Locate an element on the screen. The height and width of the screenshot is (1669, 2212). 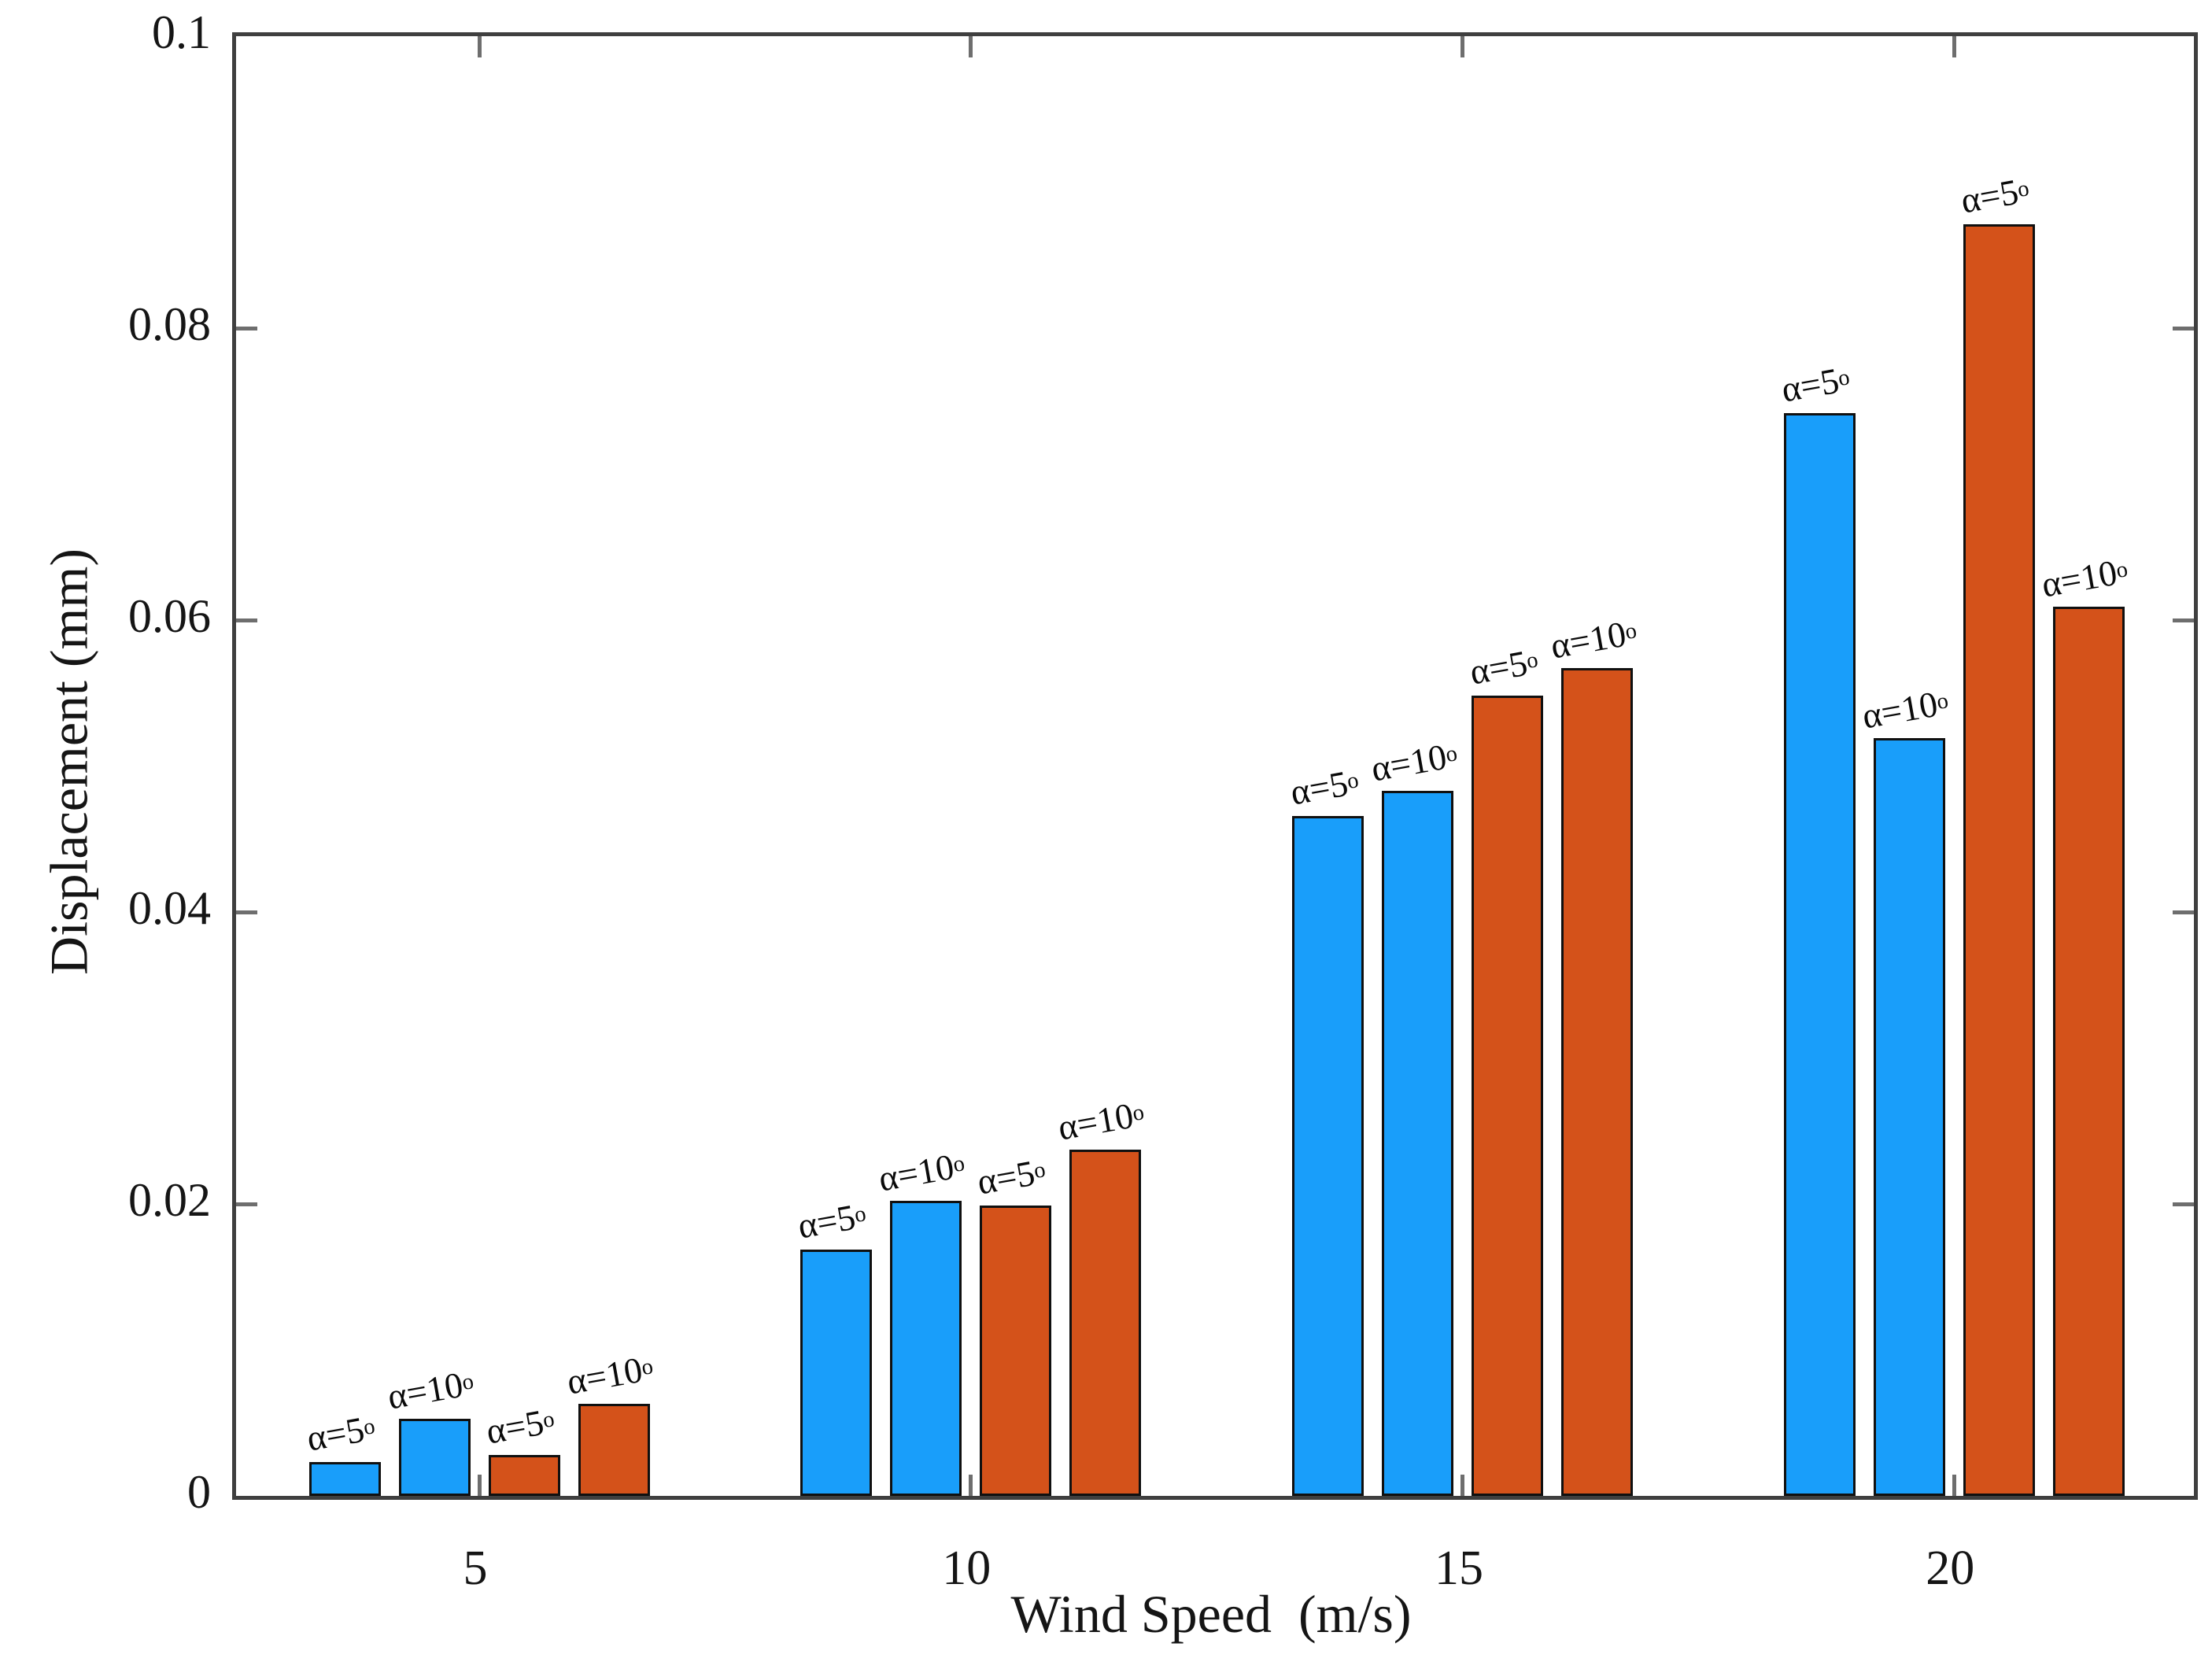
bar-5-orange-α=5 is located at coordinates (524, 1475).